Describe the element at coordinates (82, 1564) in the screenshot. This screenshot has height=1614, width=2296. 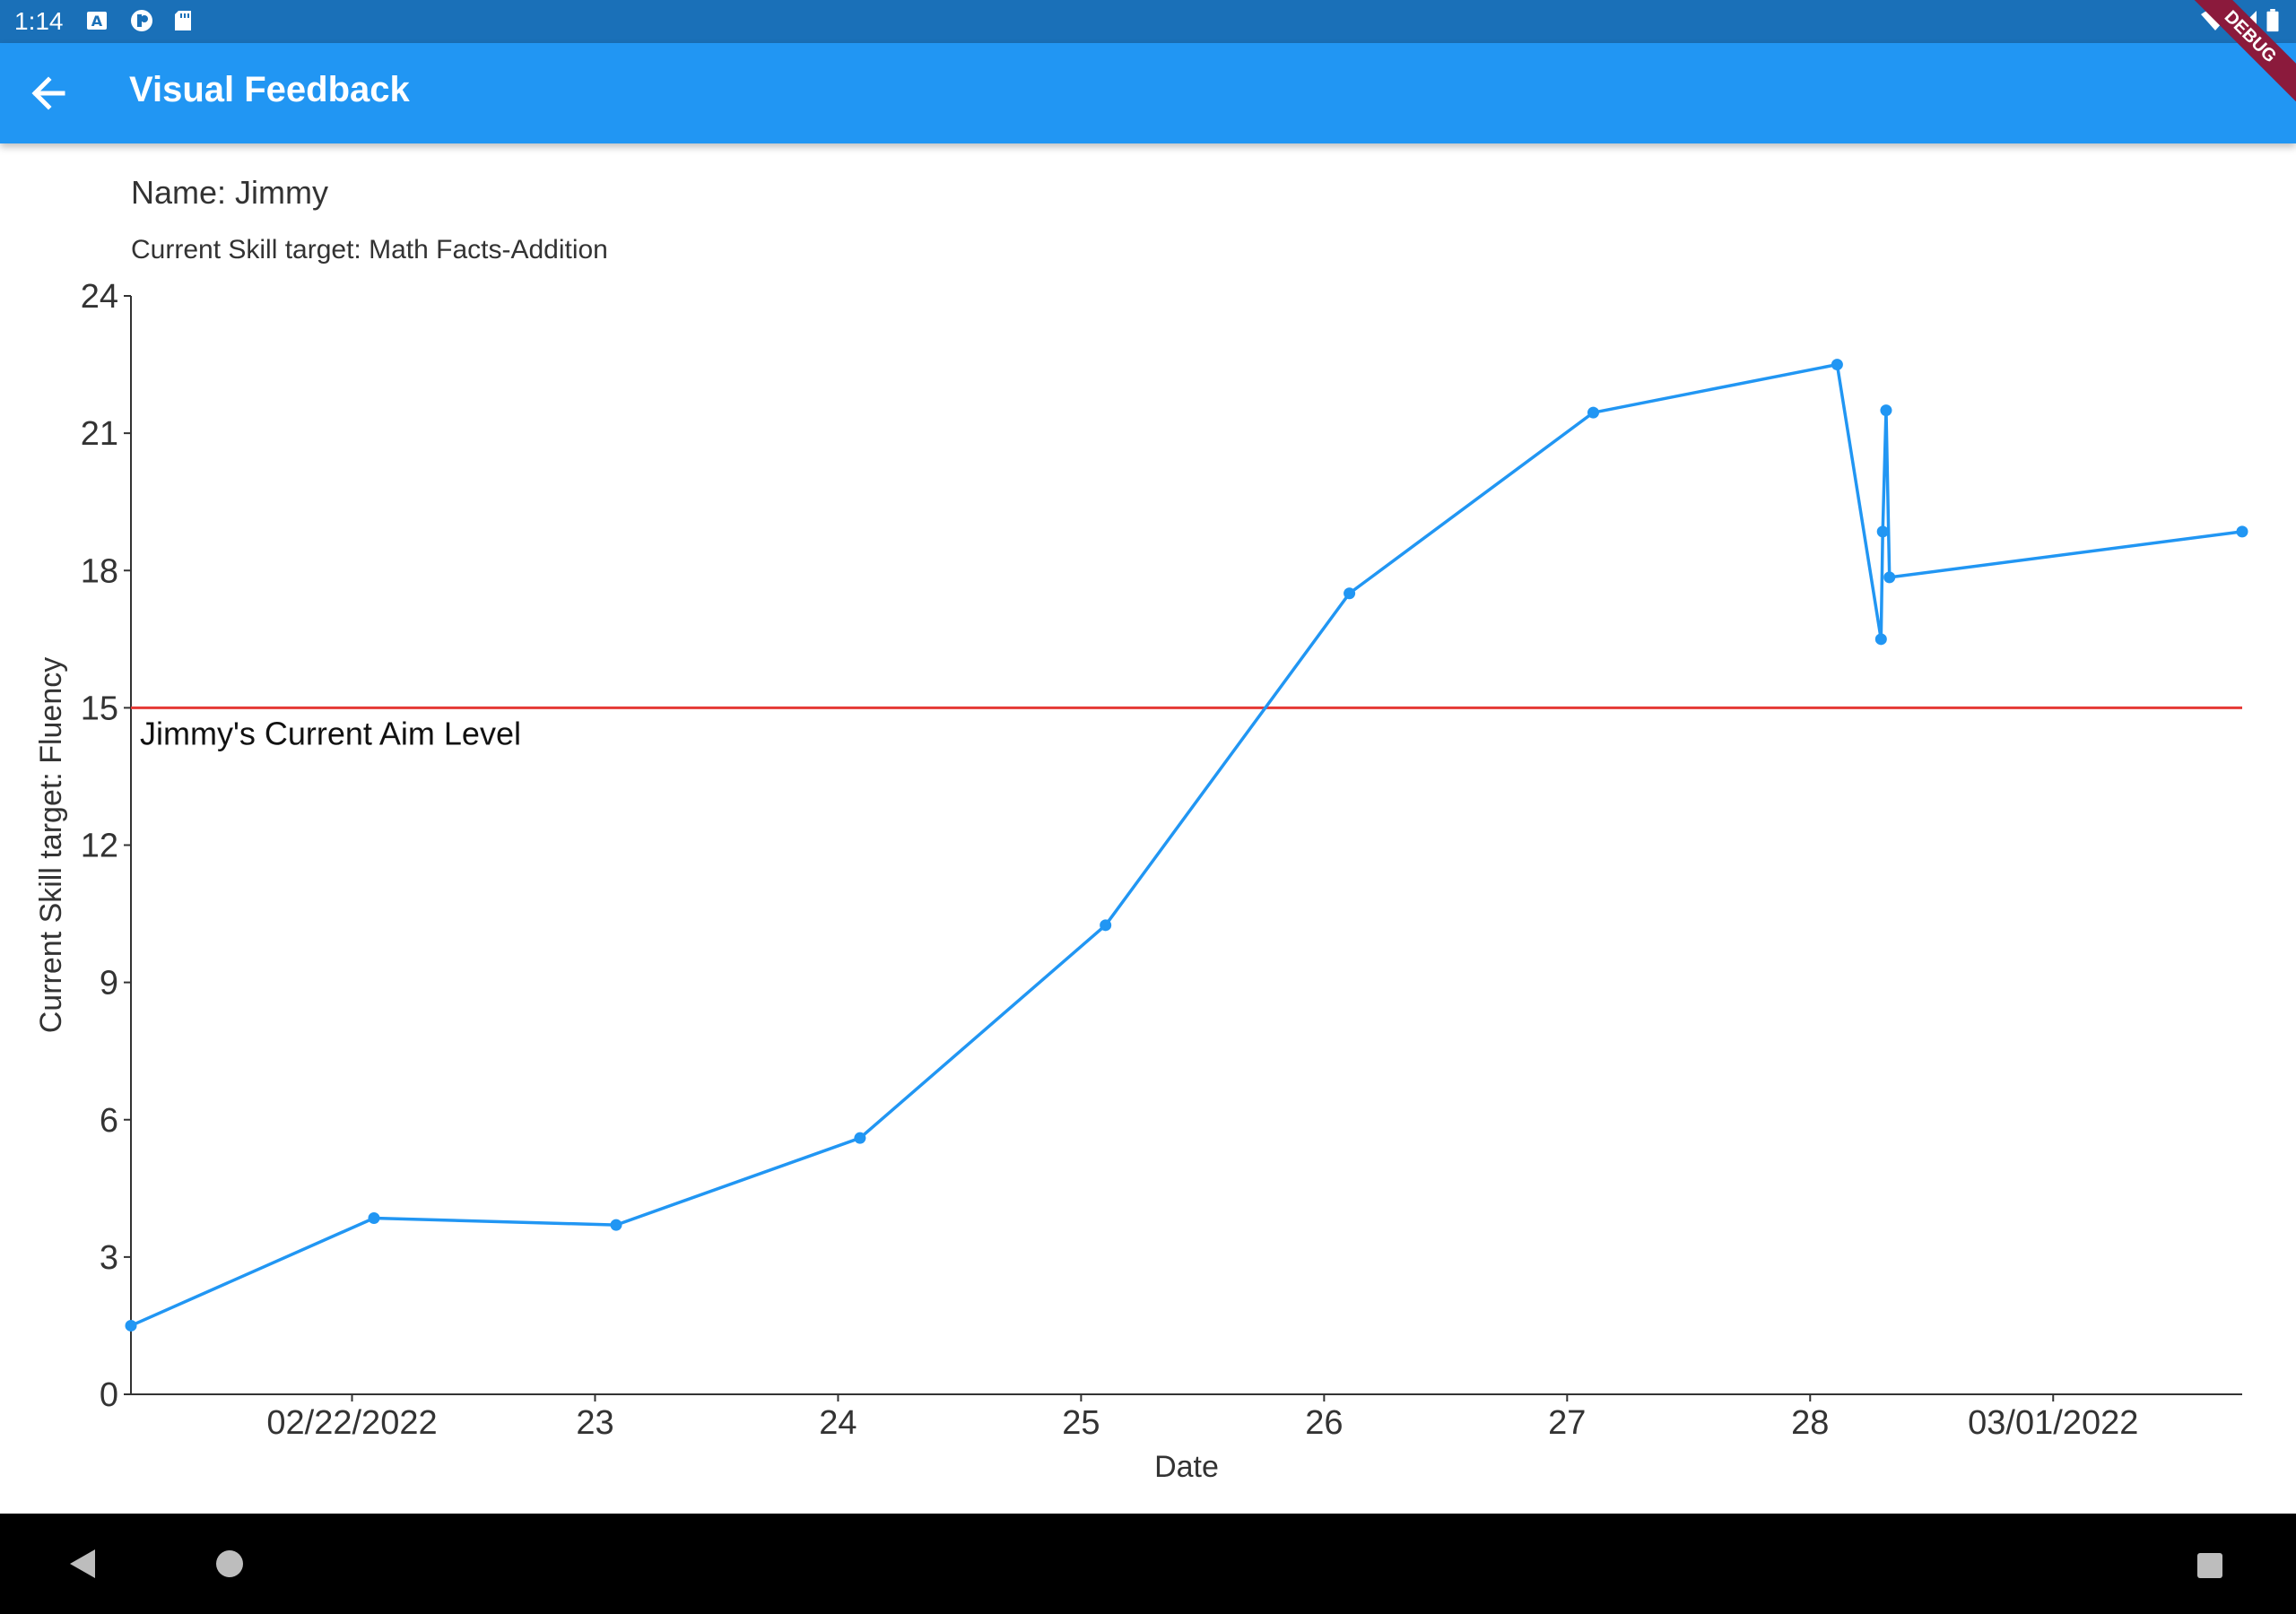
I see `back-triangle-icon` at that location.